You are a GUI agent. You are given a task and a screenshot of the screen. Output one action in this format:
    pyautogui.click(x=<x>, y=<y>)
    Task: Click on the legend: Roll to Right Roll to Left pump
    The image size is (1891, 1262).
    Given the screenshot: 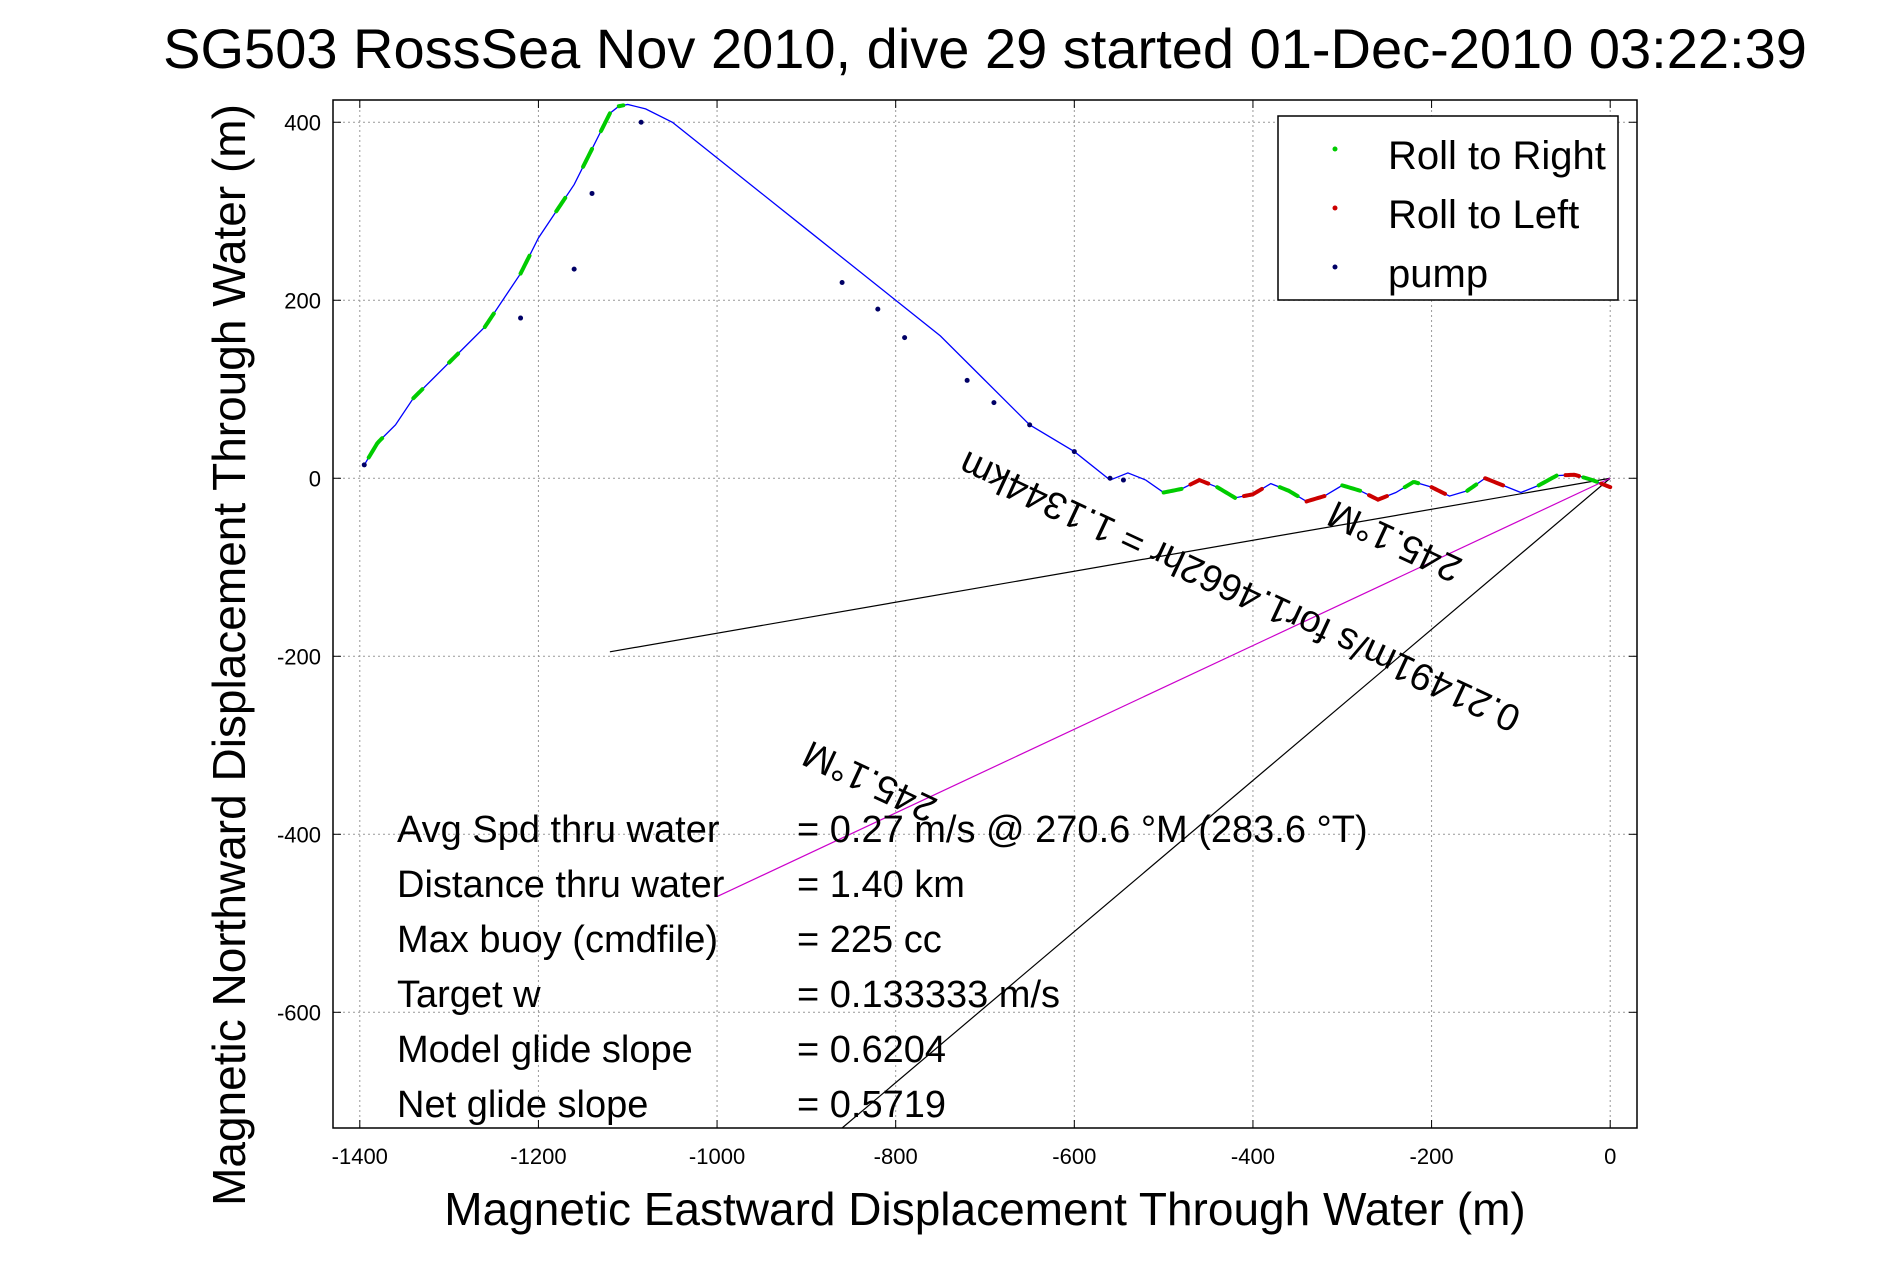 What is the action you would take?
    pyautogui.click(x=1448, y=208)
    